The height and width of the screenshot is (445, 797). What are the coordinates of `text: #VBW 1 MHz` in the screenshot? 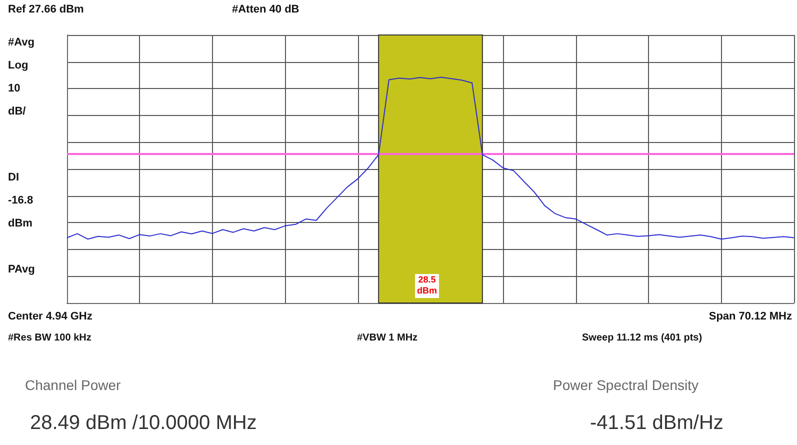 It's located at (387, 338).